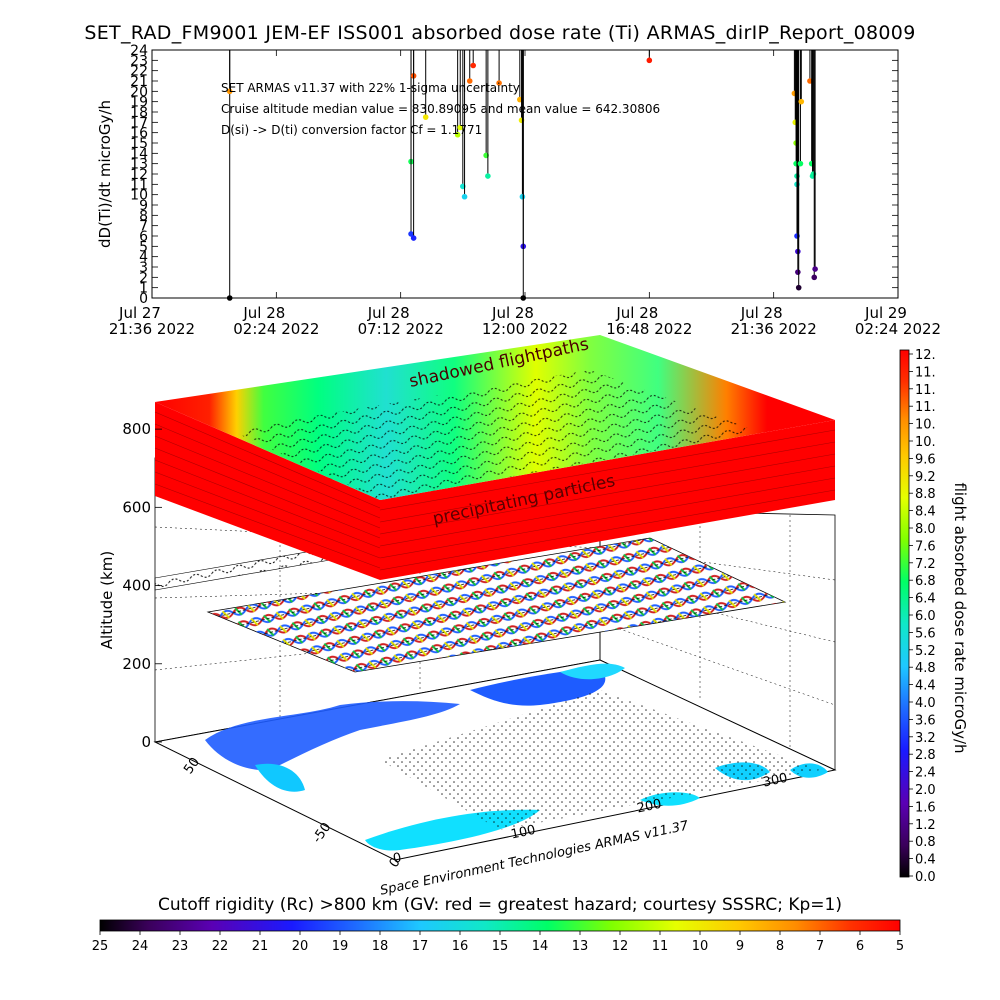  I want to click on y-tick-label: 0, so click(143, 299).